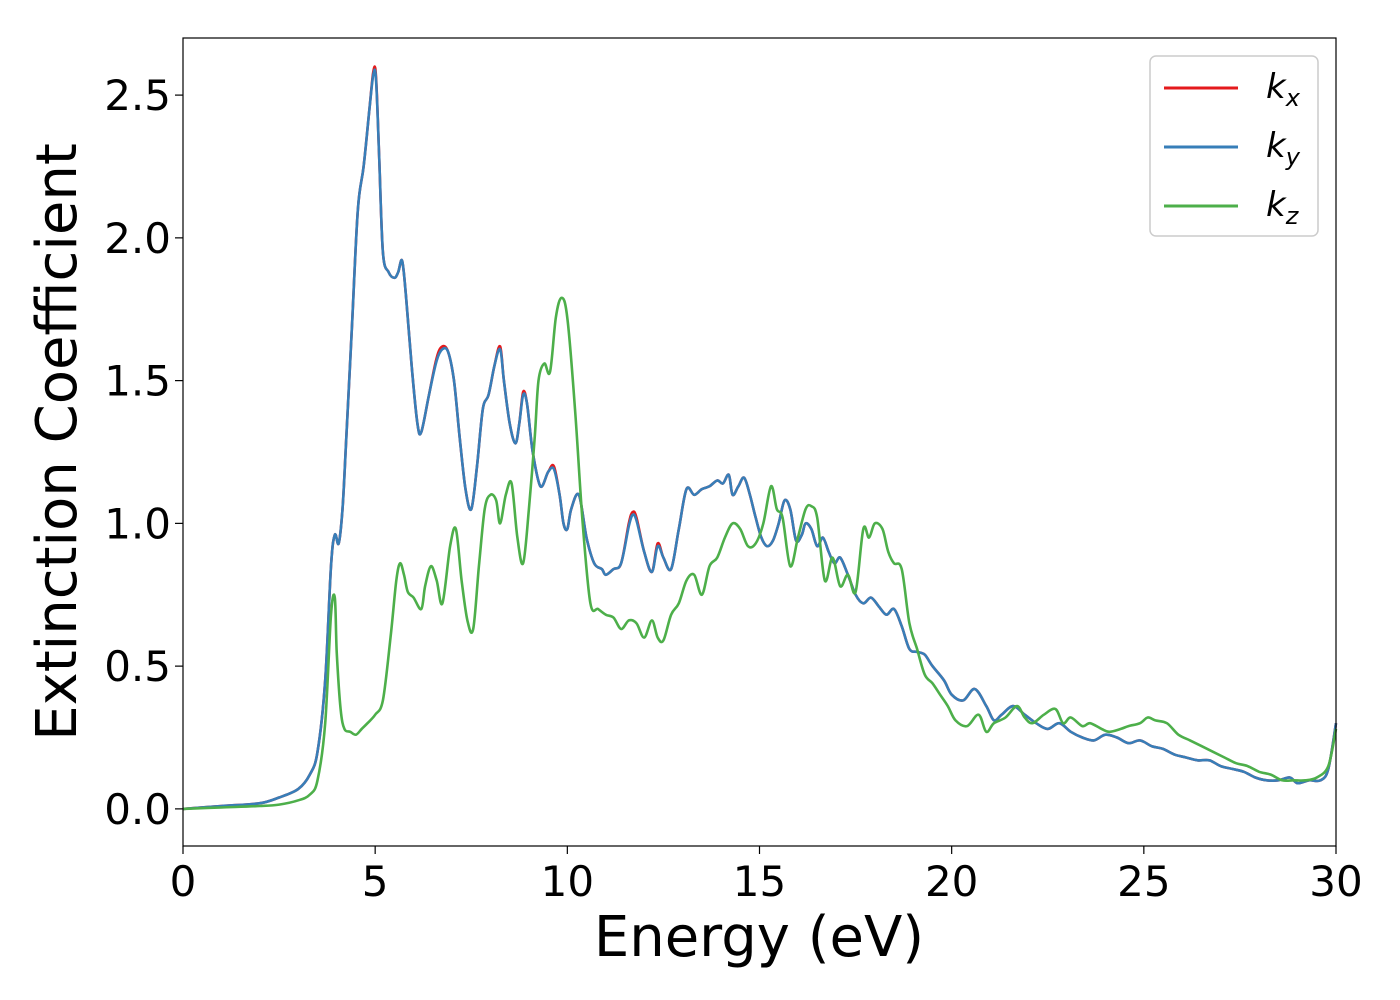 This screenshot has width=1400, height=1000. What do you see at coordinates (143, 452) in the screenshot?
I see `y-axis-ticks: 0.0 0.5 1.0 1.5 2.0 2.5` at bounding box center [143, 452].